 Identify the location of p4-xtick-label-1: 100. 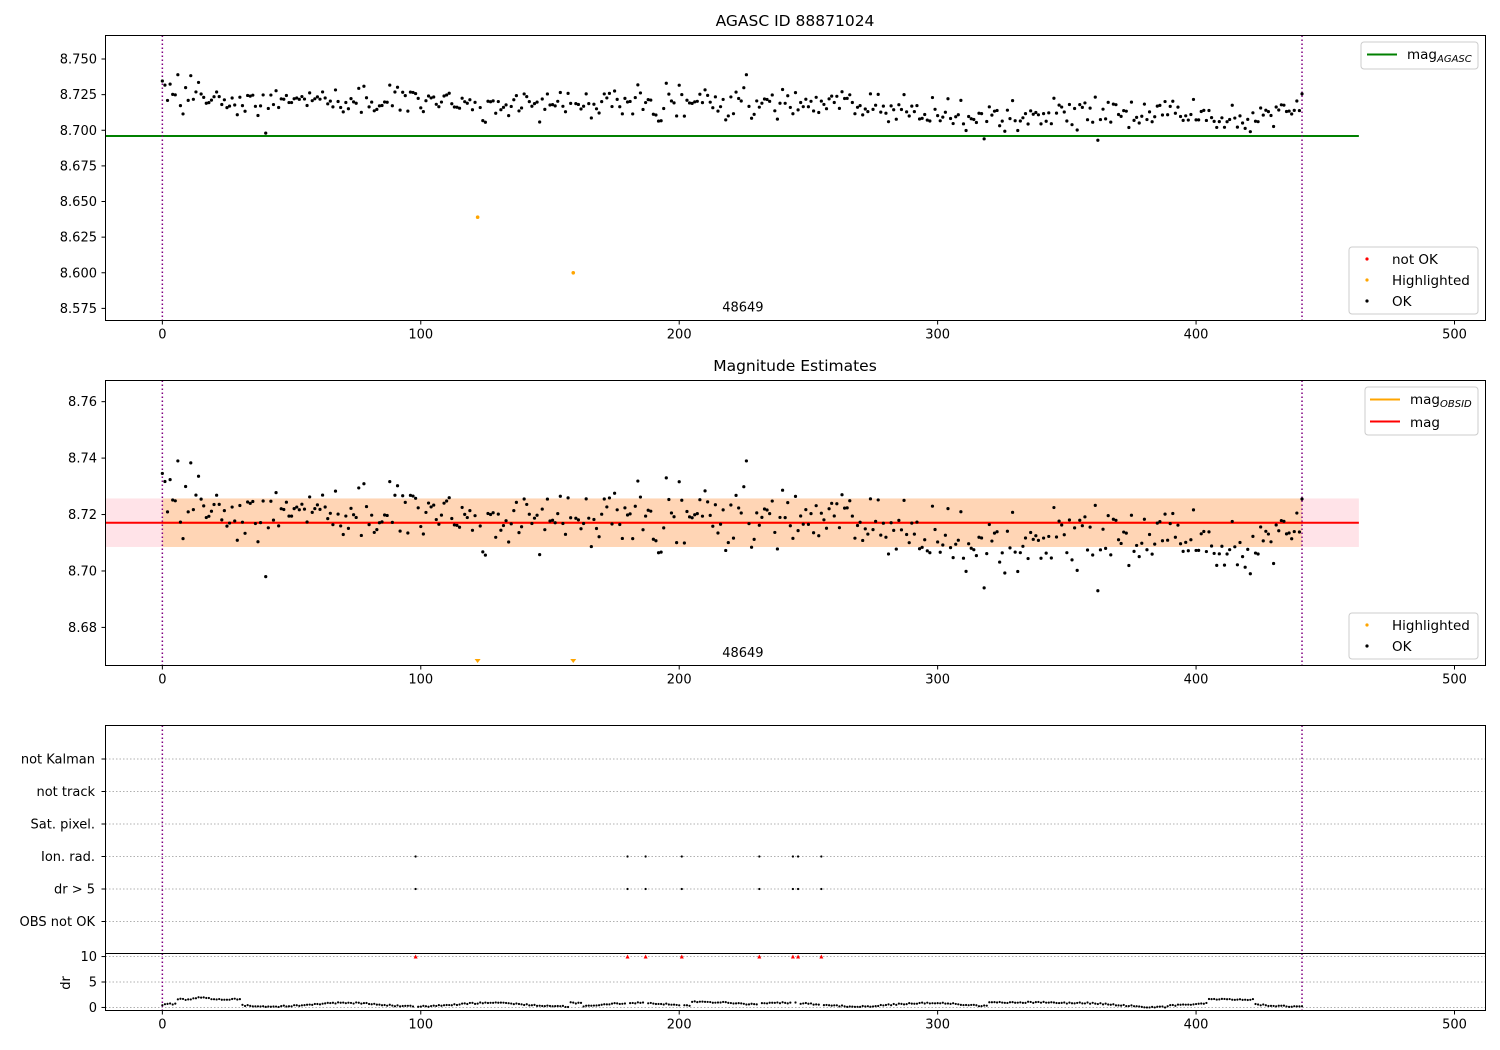
(420, 1025).